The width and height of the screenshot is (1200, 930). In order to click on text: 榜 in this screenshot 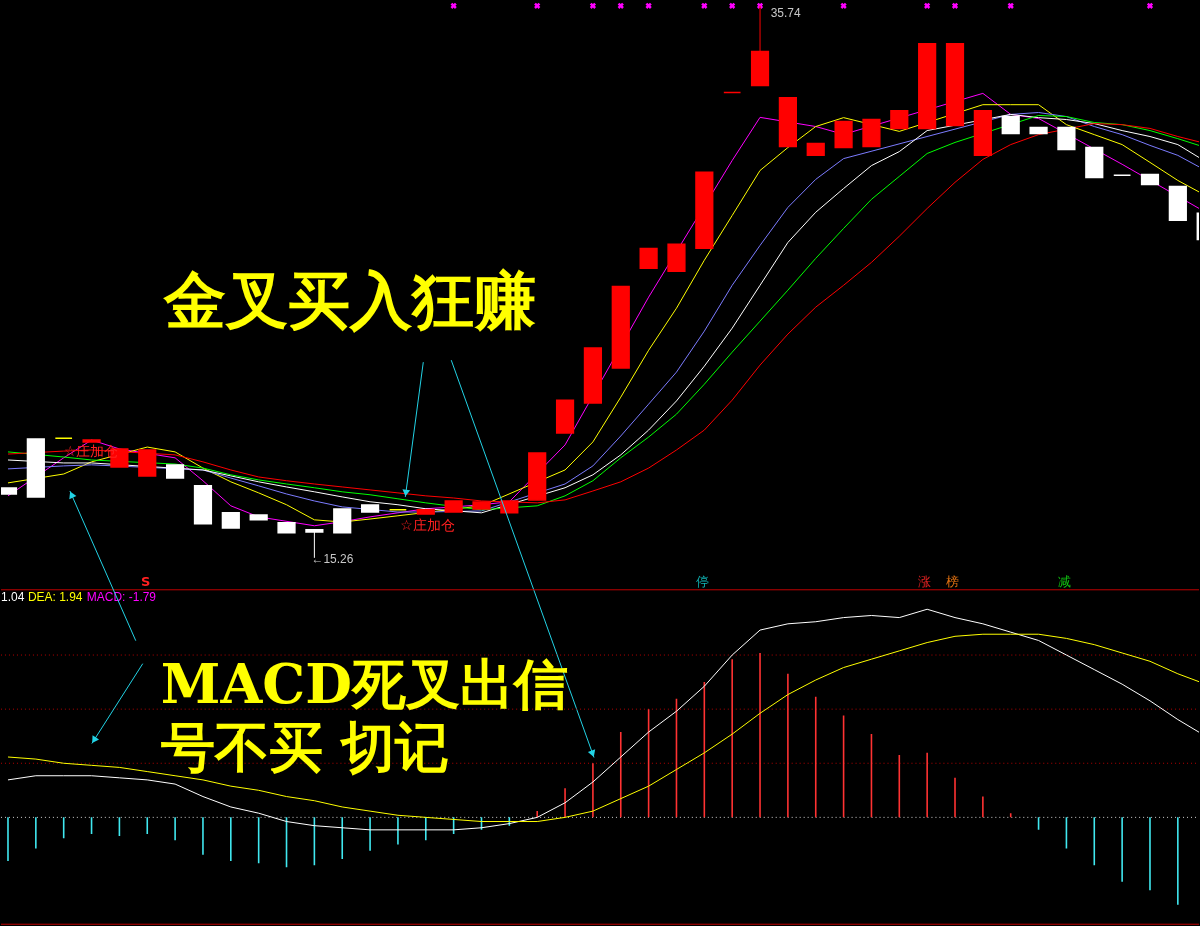, I will do `click(952, 581)`.